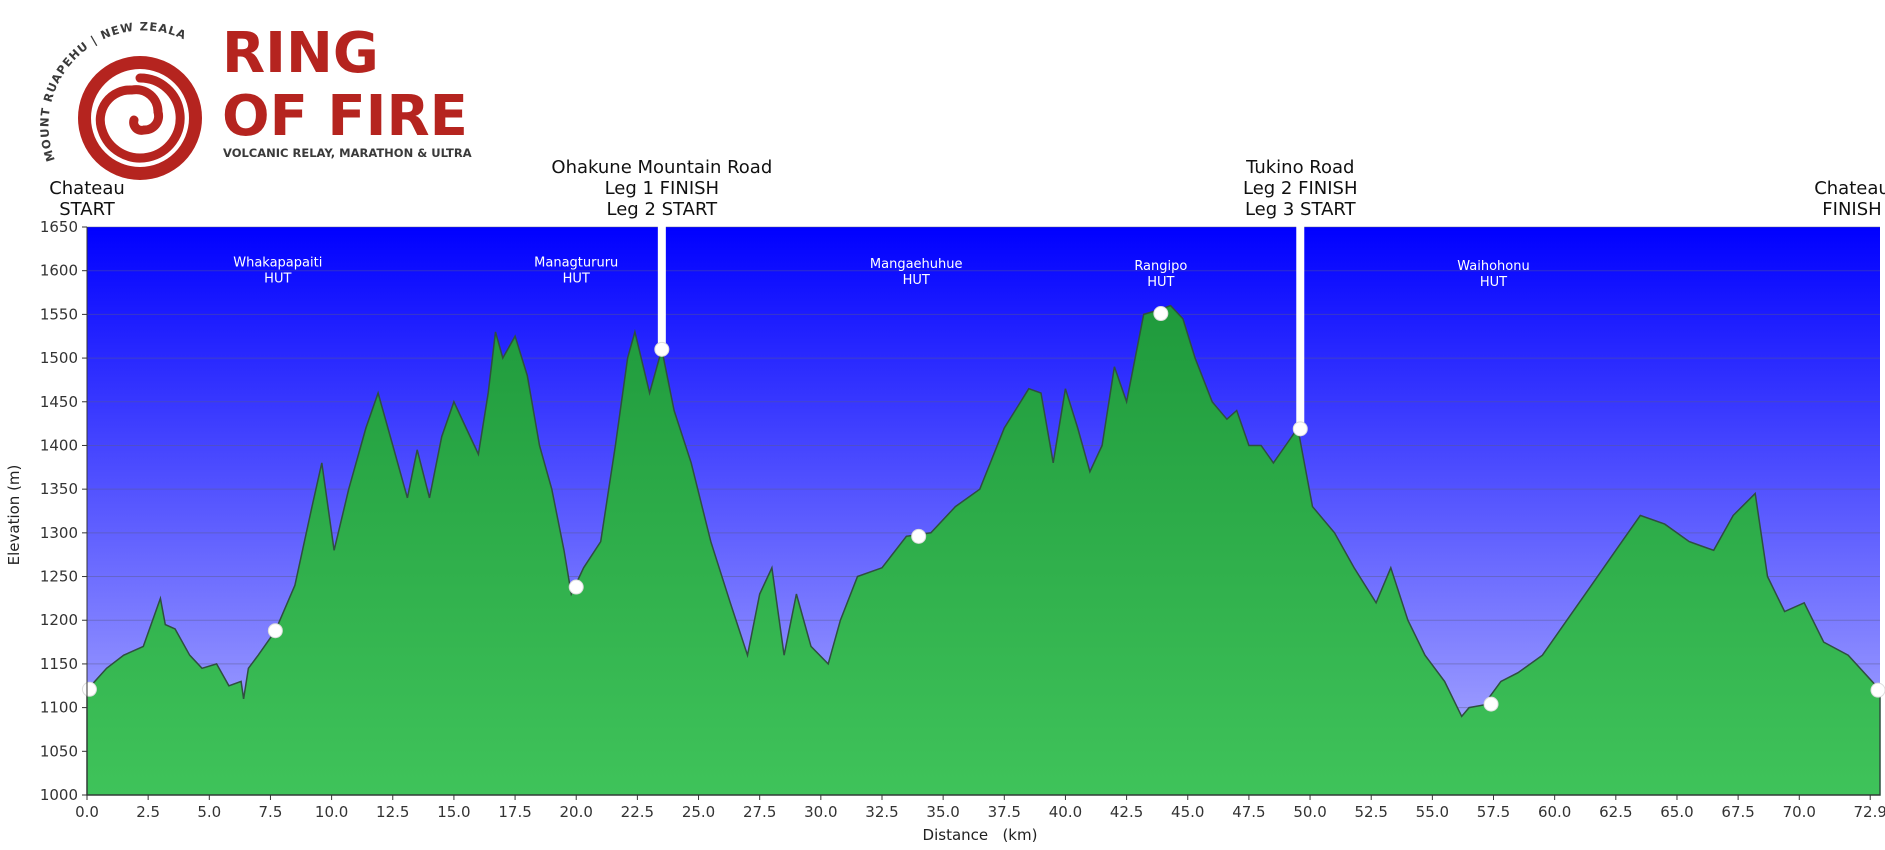 The image size is (1885, 850). Describe the element at coordinates (1187, 812) in the screenshot. I see `x-tick-label: 45.0` at that location.